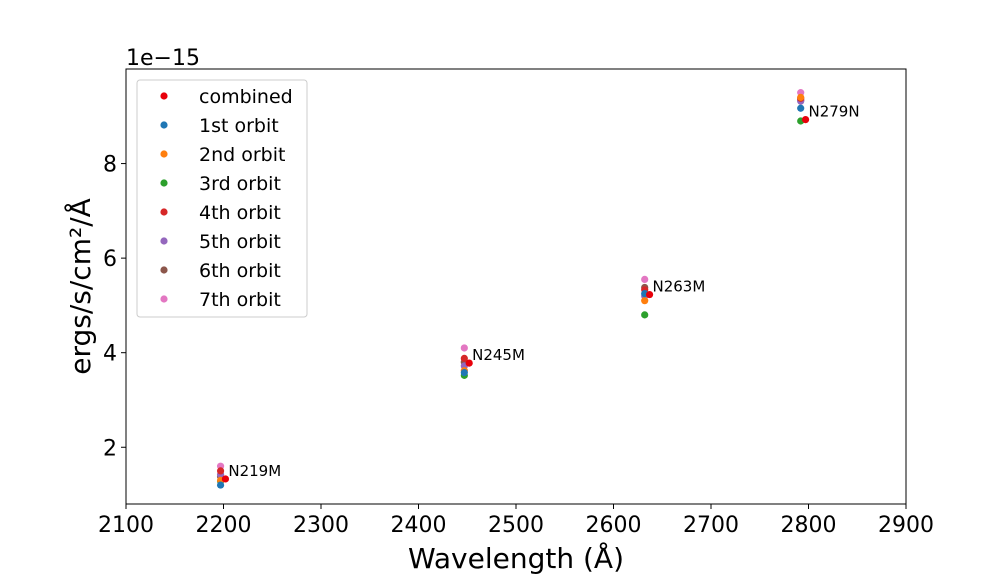 This screenshot has width=1008, height=576. What do you see at coordinates (834, 112) in the screenshot?
I see `point-annotation: N279N` at bounding box center [834, 112].